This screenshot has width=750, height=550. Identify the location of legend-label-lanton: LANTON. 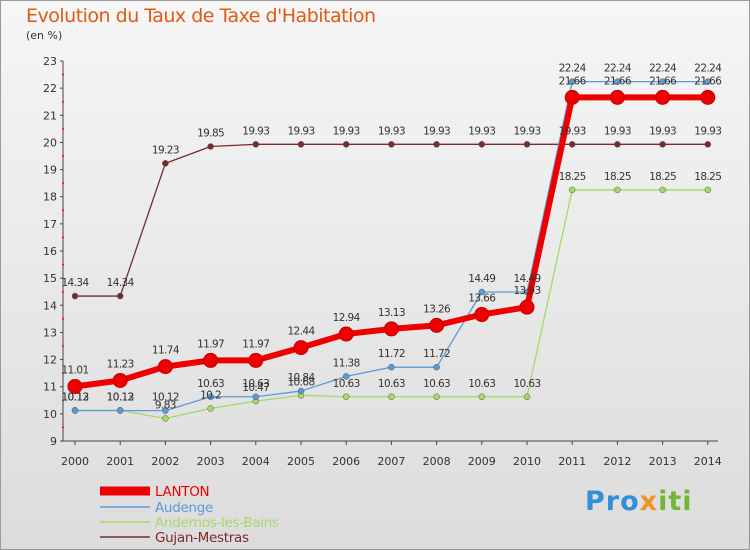
(182, 492).